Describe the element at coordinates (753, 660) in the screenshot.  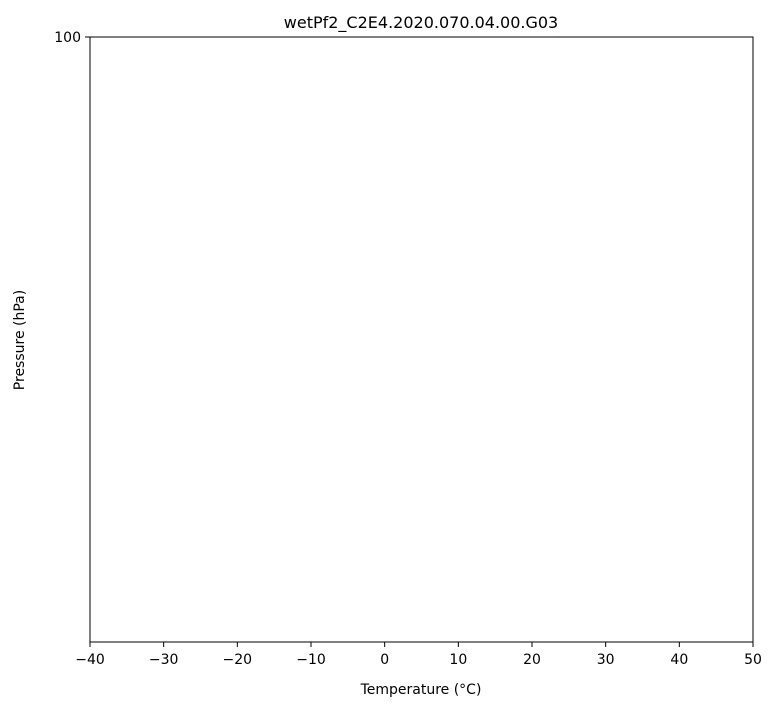
I see `x-tick-label: 50` at that location.